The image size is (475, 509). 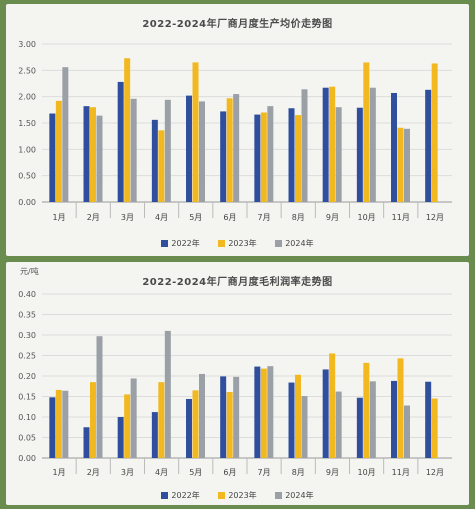 What do you see at coordinates (27, 44) in the screenshot?
I see `y-tick-label: 3.00` at bounding box center [27, 44].